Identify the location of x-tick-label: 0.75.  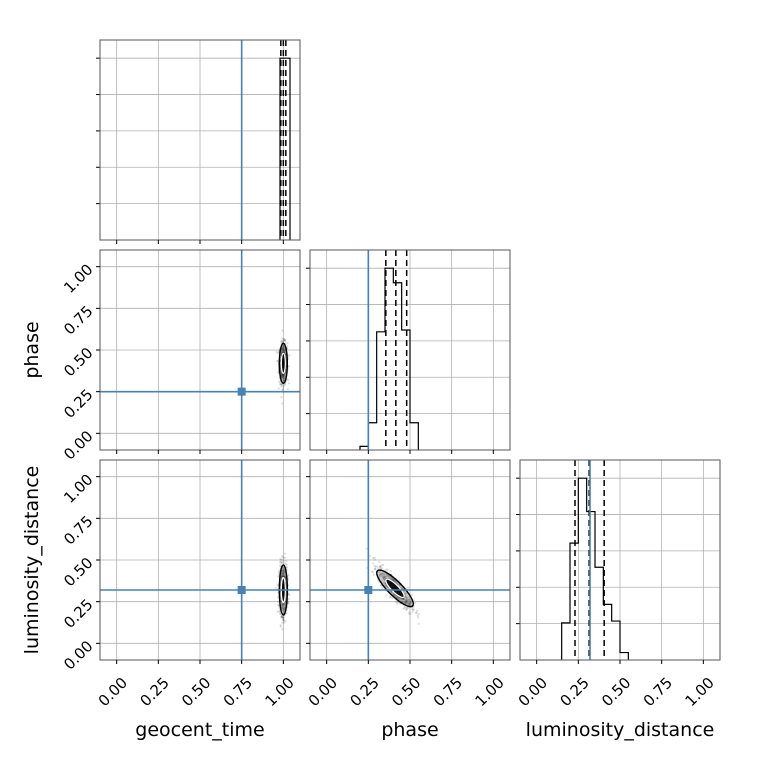
(238, 692).